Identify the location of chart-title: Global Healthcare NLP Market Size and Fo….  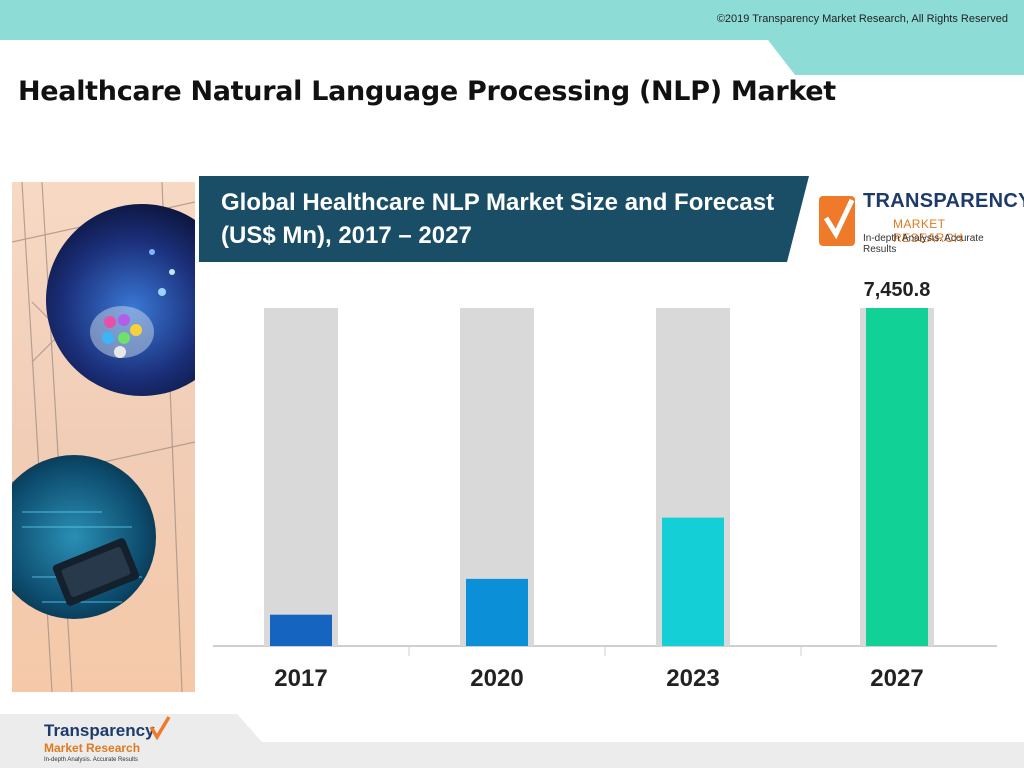
(497, 219).